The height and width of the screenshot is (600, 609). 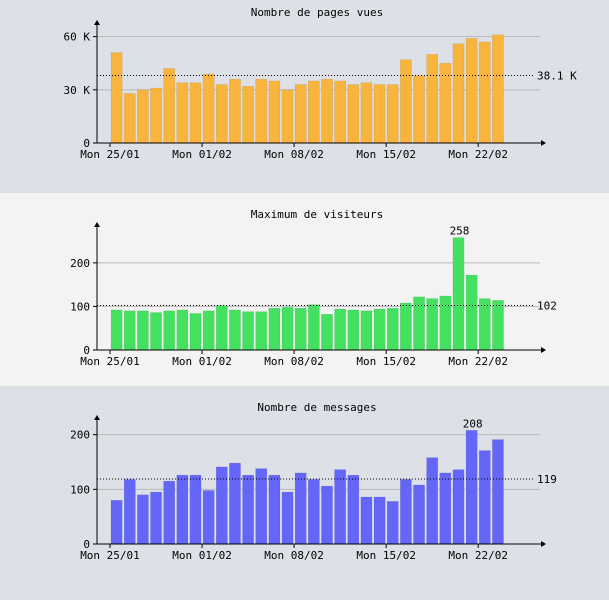 What do you see at coordinates (202, 555) in the screenshot?
I see `messages-x-tick-label: Mon 01/02` at bounding box center [202, 555].